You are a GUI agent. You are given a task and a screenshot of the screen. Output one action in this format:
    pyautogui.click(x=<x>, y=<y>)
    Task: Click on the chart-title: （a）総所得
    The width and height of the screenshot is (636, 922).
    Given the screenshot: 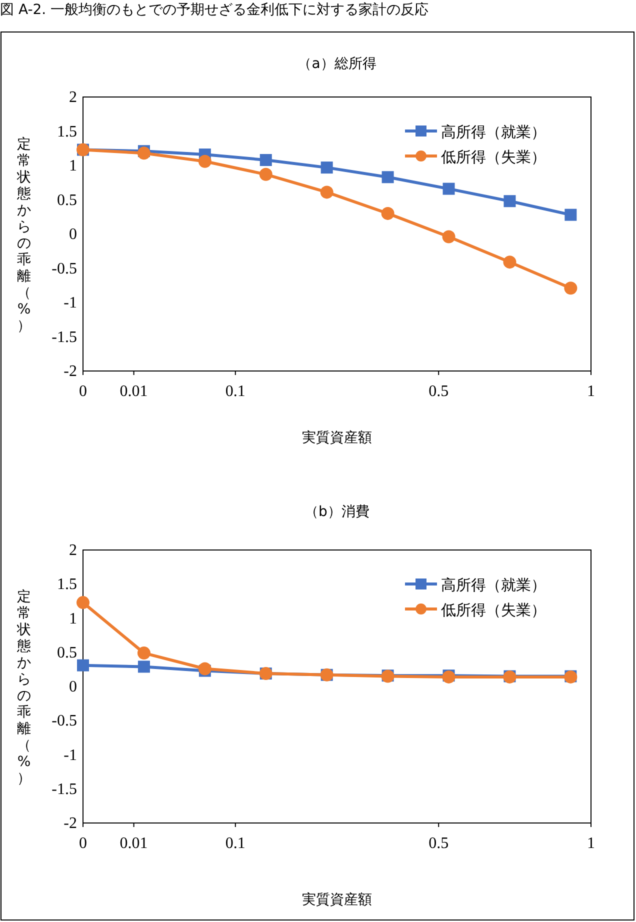 What is the action you would take?
    pyautogui.click(x=337, y=64)
    